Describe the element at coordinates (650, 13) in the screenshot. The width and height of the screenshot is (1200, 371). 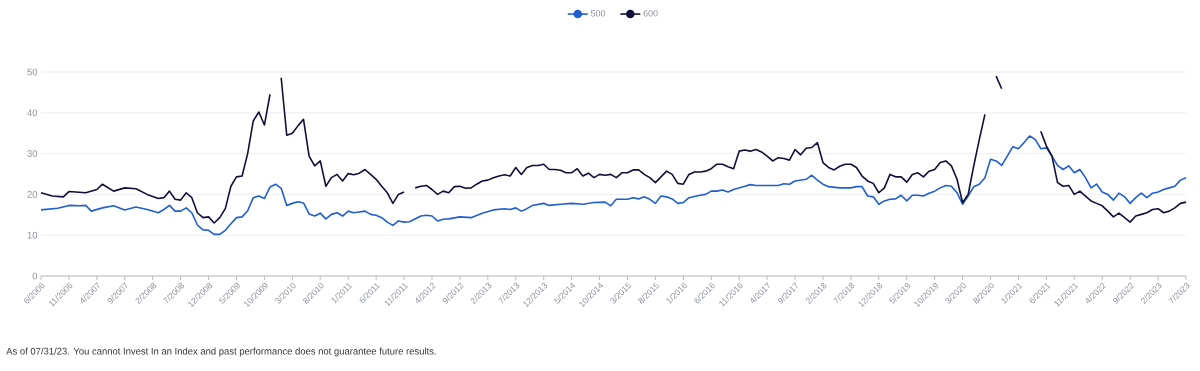
I see `legend-label: 600` at that location.